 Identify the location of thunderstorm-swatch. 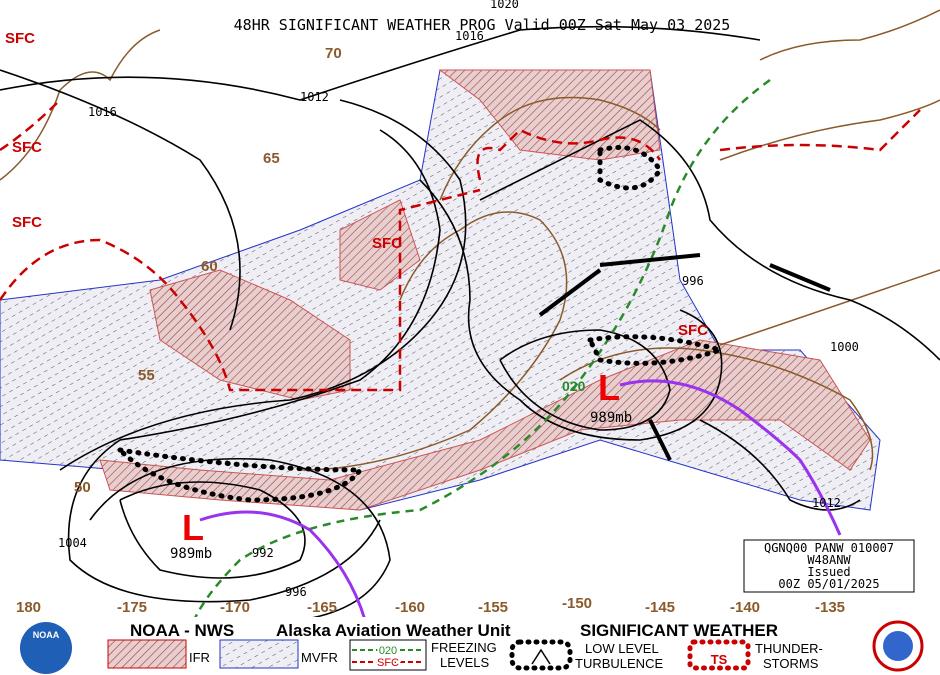
(719, 655).